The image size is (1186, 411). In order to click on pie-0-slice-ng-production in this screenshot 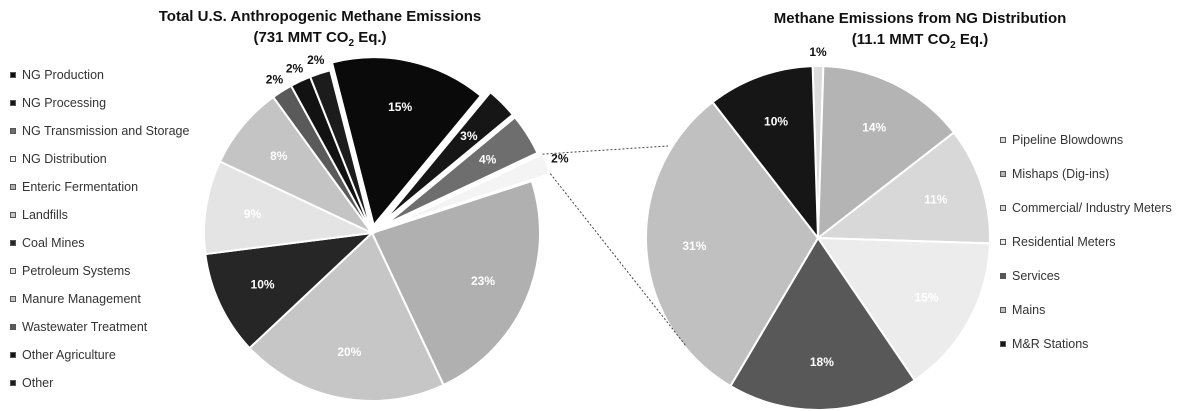, I will do `click(406, 142)`.